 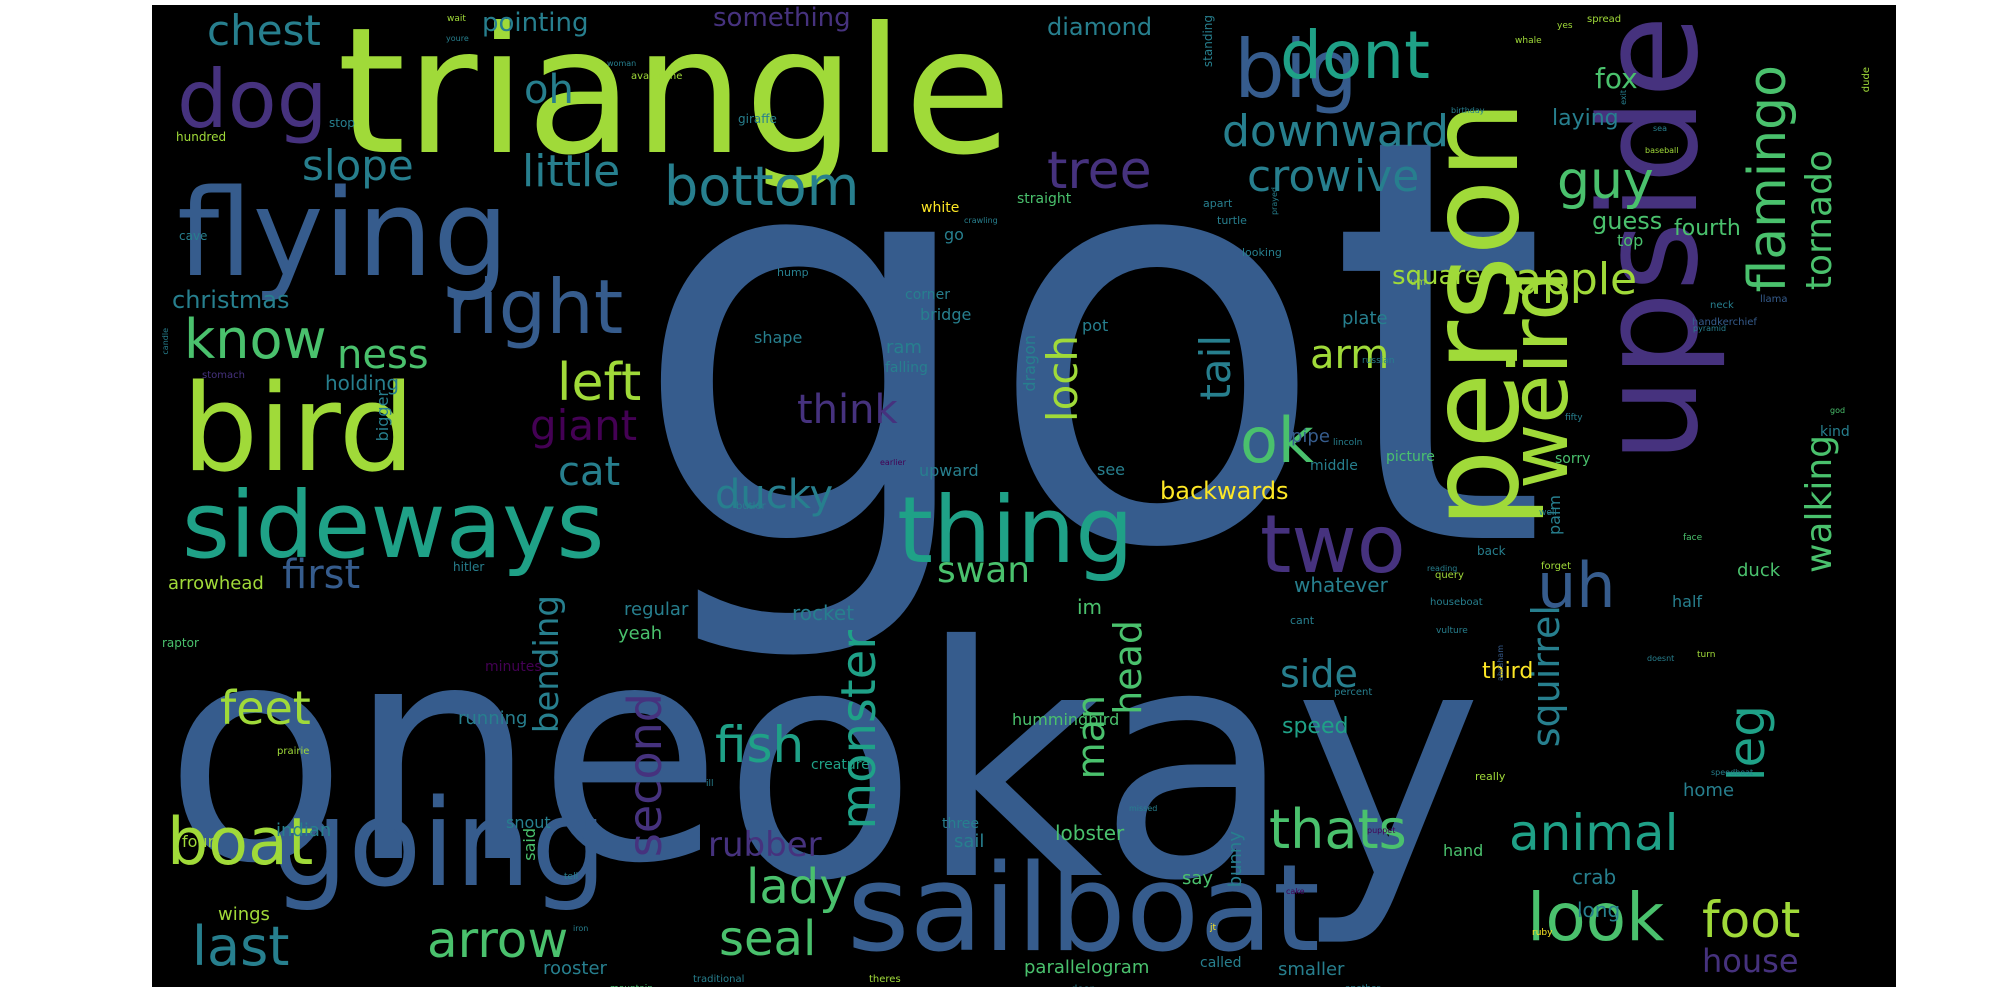 I want to click on word-cave: cave, so click(x=193, y=236).